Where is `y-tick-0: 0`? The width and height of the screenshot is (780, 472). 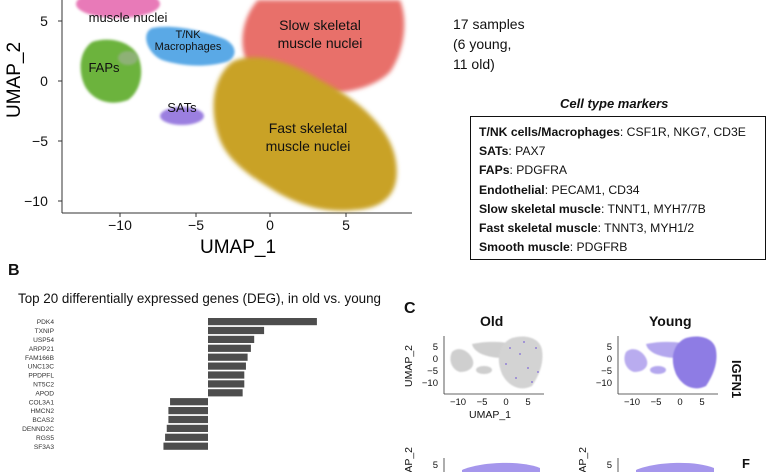 y-tick-0: 0 is located at coordinates (44, 81).